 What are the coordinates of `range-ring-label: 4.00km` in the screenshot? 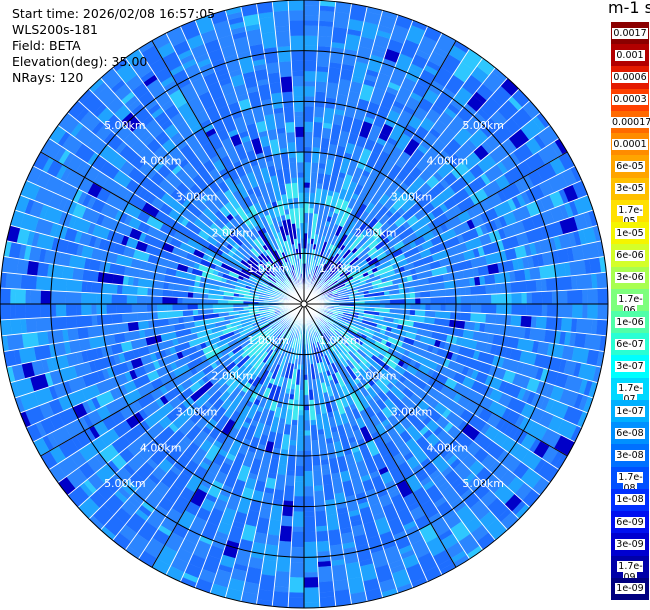 It's located at (161, 161).